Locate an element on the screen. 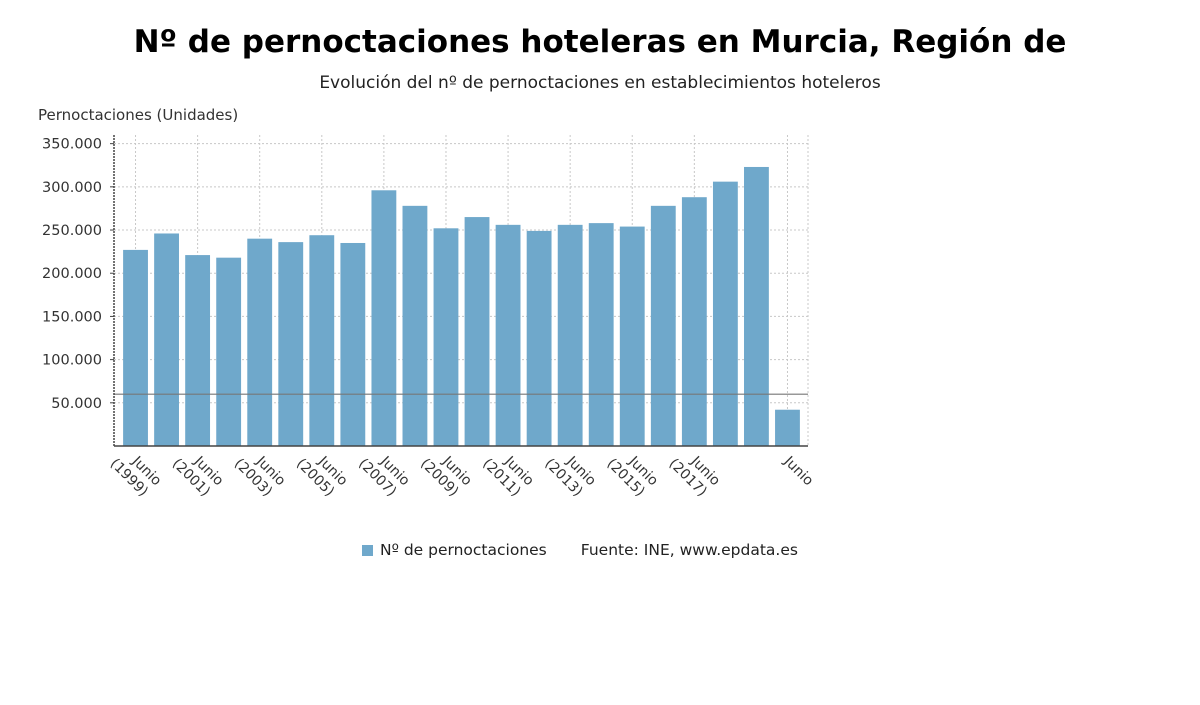 This screenshot has width=1200, height=705. x-tick-label: Junio(2017) is located at coordinates (695, 473).